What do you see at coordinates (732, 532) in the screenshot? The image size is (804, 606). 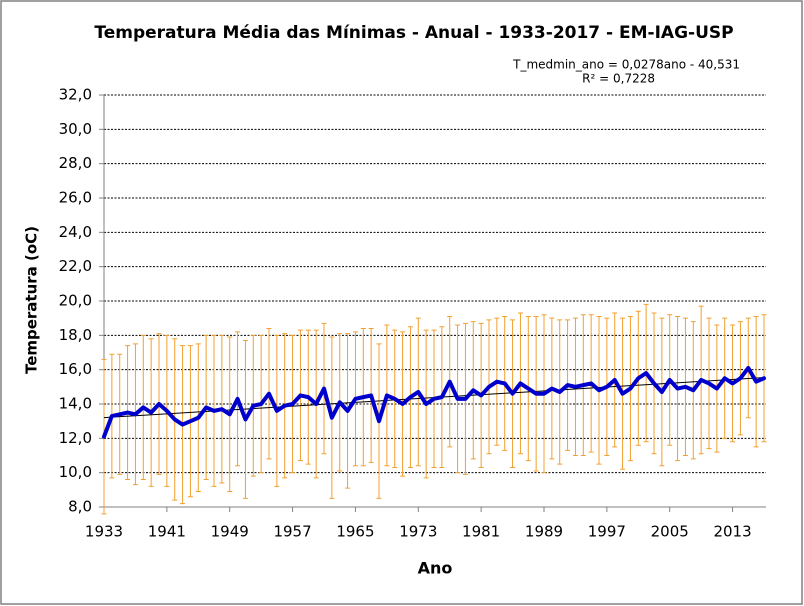 I see `x-tick-label: 2013` at bounding box center [732, 532].